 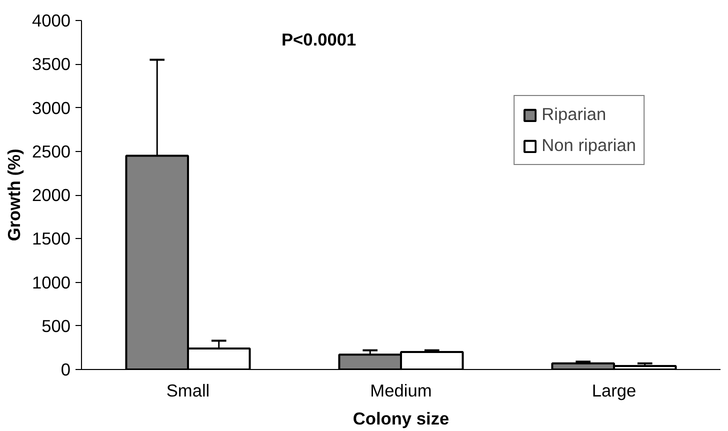 I want to click on annotation: P<0.0001, so click(x=319, y=40).